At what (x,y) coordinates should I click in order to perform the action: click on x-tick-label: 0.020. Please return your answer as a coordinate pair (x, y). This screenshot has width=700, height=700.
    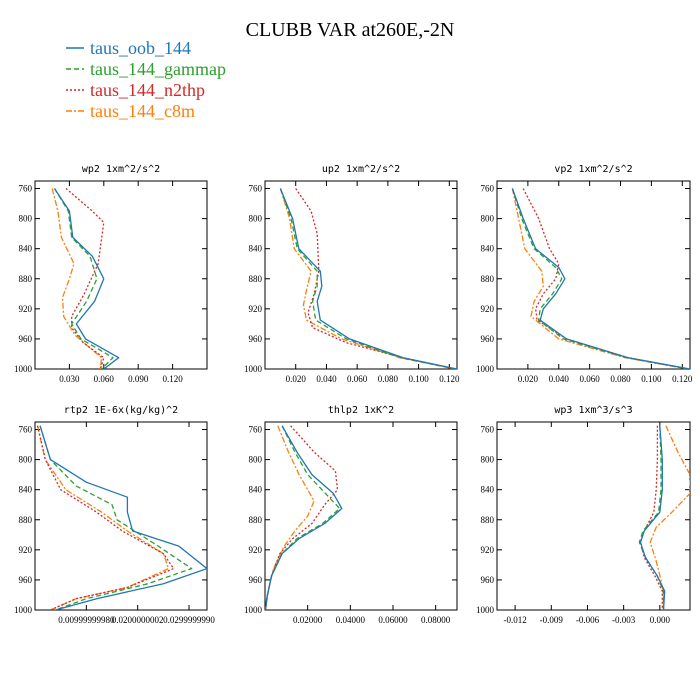
    Looking at the image, I should click on (528, 379).